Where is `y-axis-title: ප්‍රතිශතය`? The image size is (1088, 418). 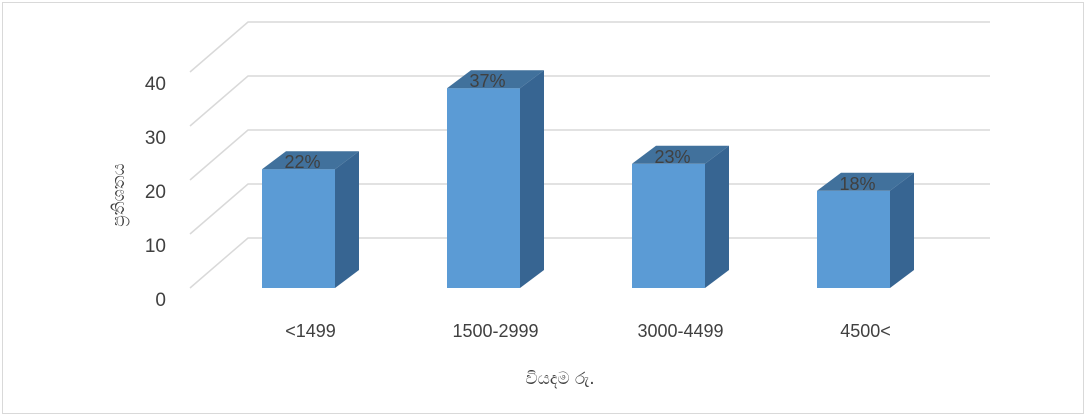
y-axis-title: ප්‍රතිශතය is located at coordinates (119, 195).